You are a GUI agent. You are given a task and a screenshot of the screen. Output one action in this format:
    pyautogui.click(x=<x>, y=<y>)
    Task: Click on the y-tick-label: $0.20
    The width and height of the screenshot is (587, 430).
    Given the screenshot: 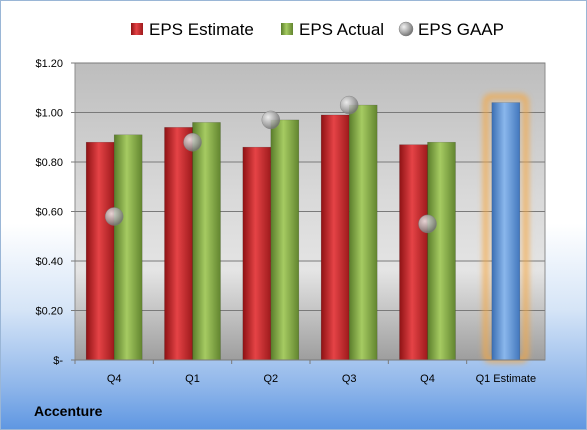 What is the action you would take?
    pyautogui.click(x=49, y=312)
    